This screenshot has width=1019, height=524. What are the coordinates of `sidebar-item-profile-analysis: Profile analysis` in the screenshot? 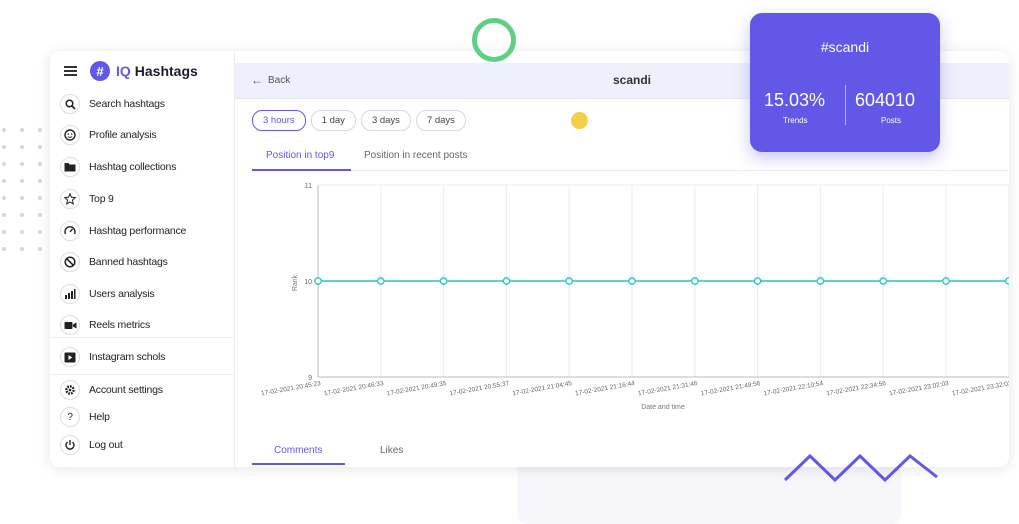 It's located at (108, 135).